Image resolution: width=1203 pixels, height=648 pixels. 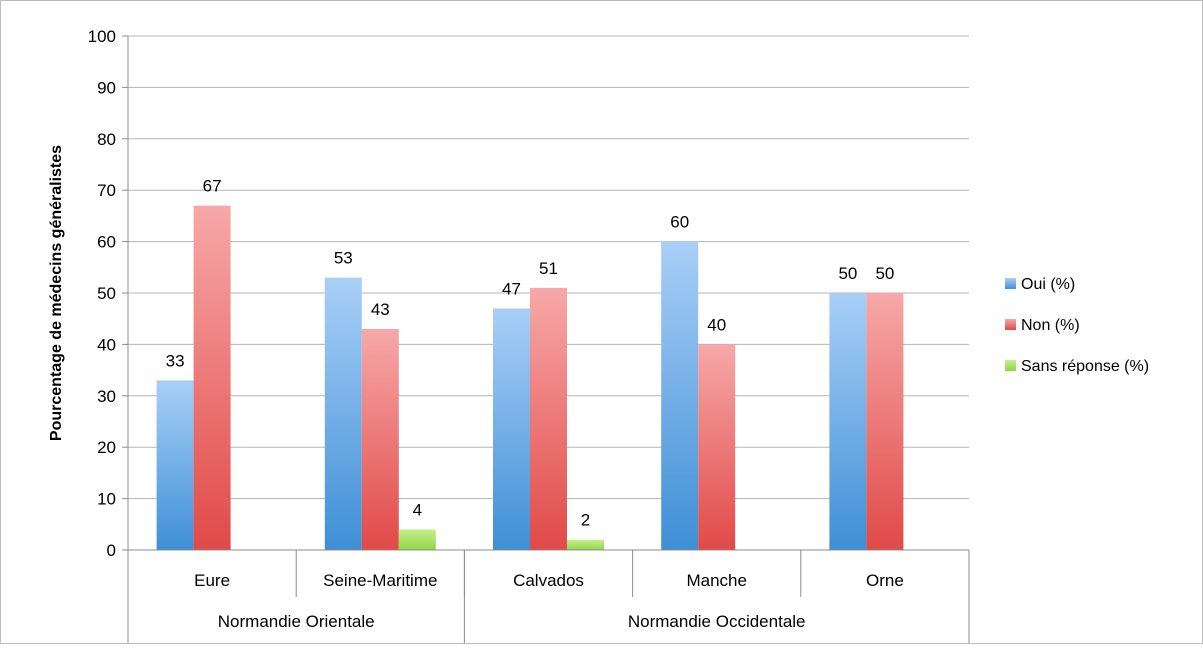 I want to click on legend: Oui (%) Non (%) Sans réponse (%), so click(x=1077, y=325).